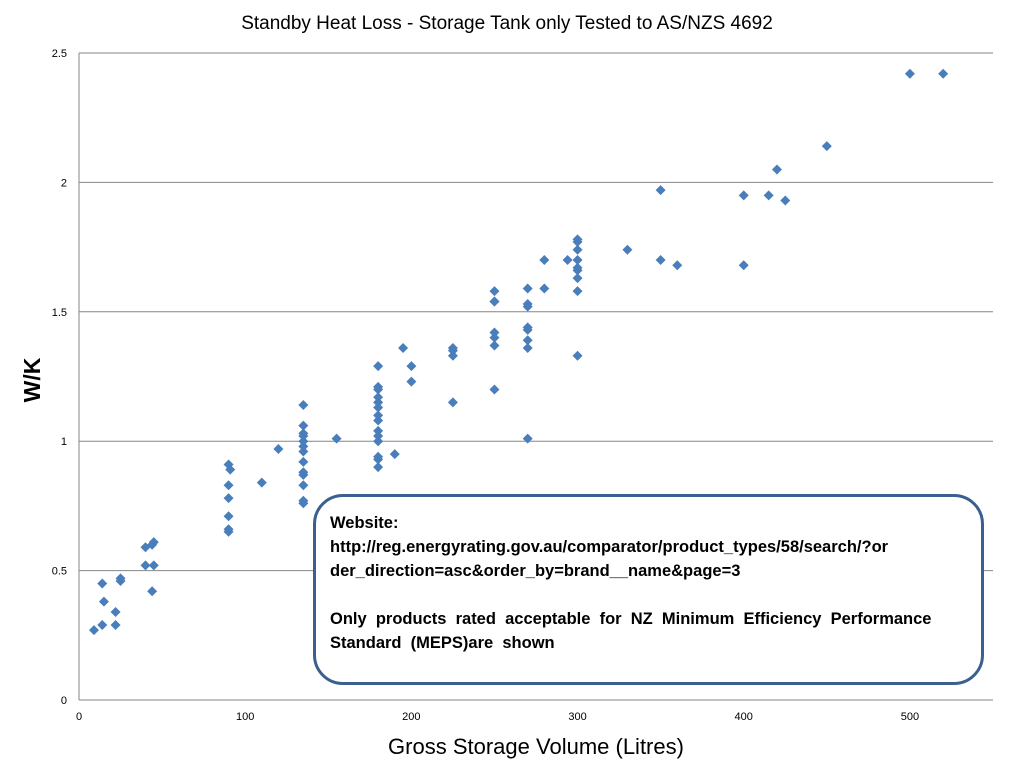 This screenshot has height=770, width=1009. I want to click on x-tick-label: 300, so click(577, 717).